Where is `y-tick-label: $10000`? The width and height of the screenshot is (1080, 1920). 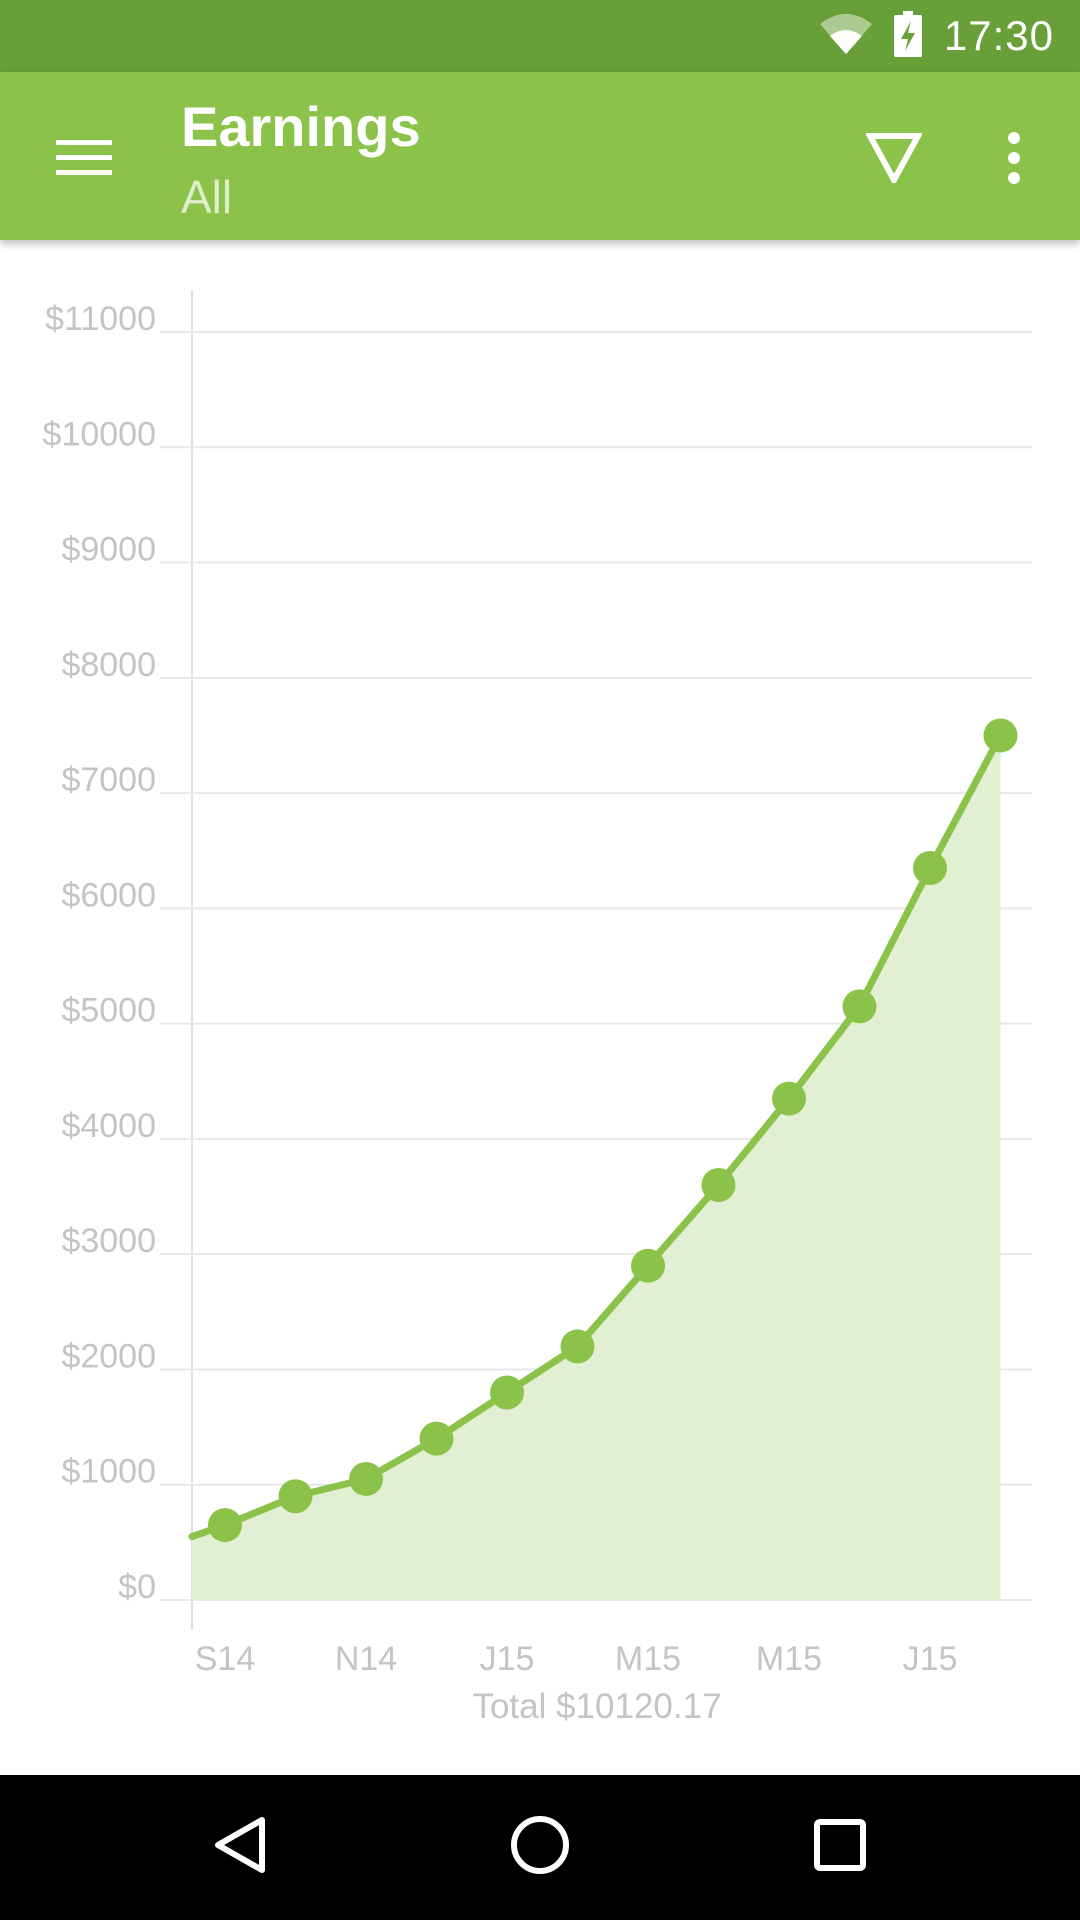 y-tick-label: $10000 is located at coordinates (99, 434).